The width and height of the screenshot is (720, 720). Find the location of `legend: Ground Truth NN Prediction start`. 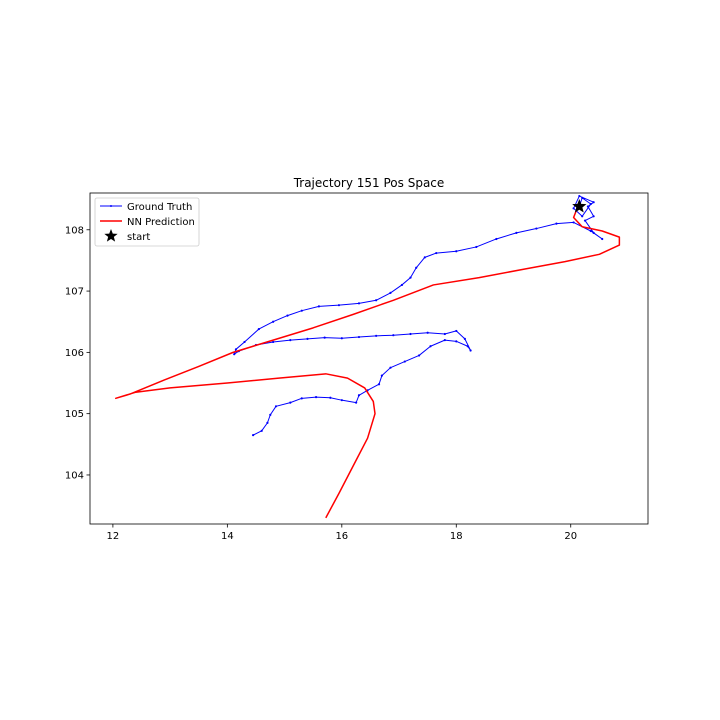

legend: Ground Truth NN Prediction start is located at coordinates (147, 222).